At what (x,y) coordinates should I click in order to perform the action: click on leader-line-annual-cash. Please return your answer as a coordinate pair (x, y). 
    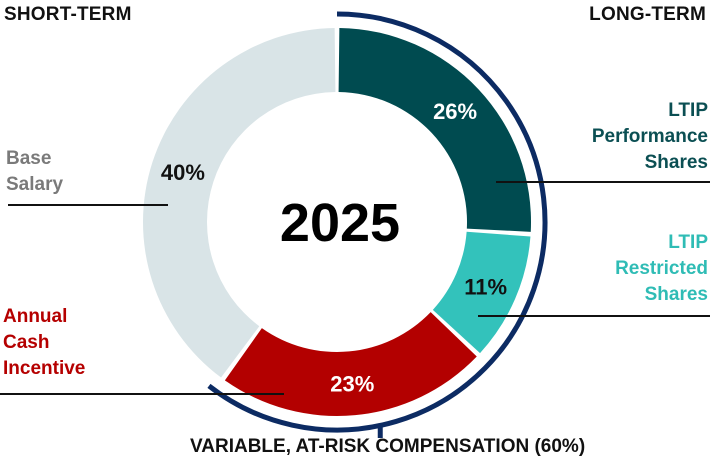
    Looking at the image, I should click on (142, 394).